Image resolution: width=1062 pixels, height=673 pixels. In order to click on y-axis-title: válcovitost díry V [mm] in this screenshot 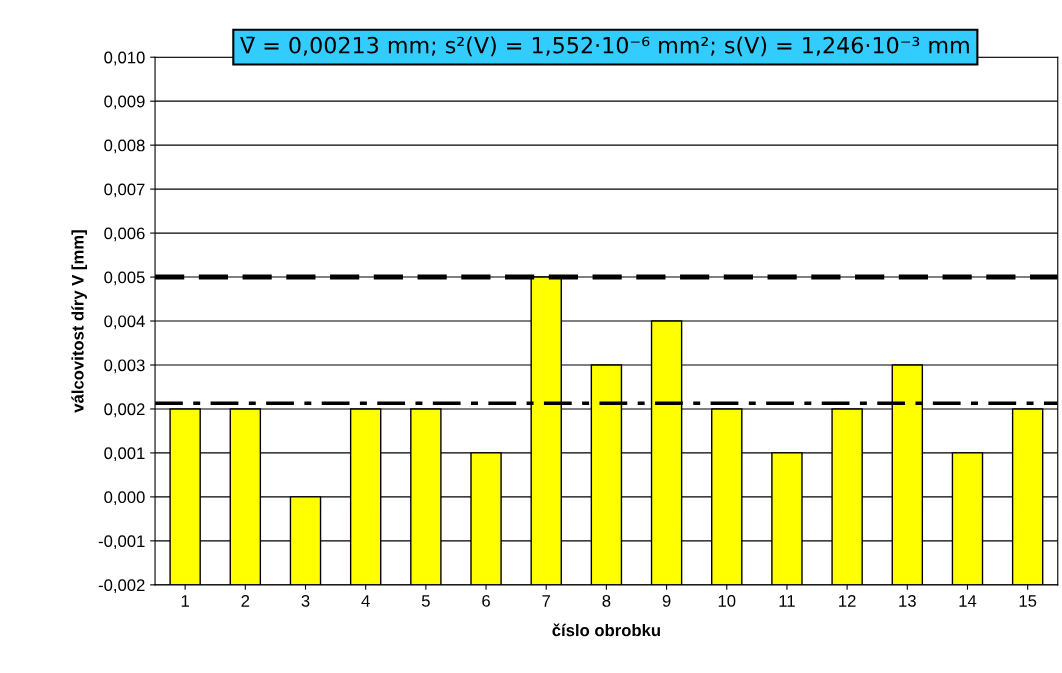, I will do `click(79, 321)`.